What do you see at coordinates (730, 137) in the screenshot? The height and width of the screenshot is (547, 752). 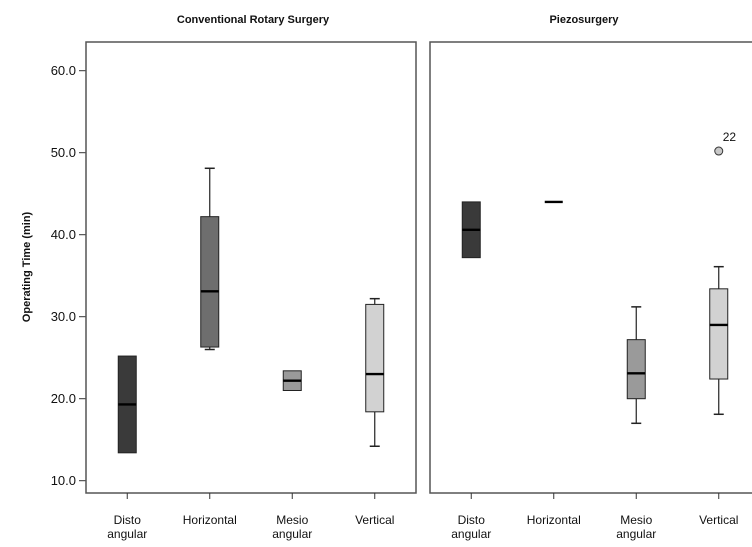 I see `outlier-label: 22` at bounding box center [730, 137].